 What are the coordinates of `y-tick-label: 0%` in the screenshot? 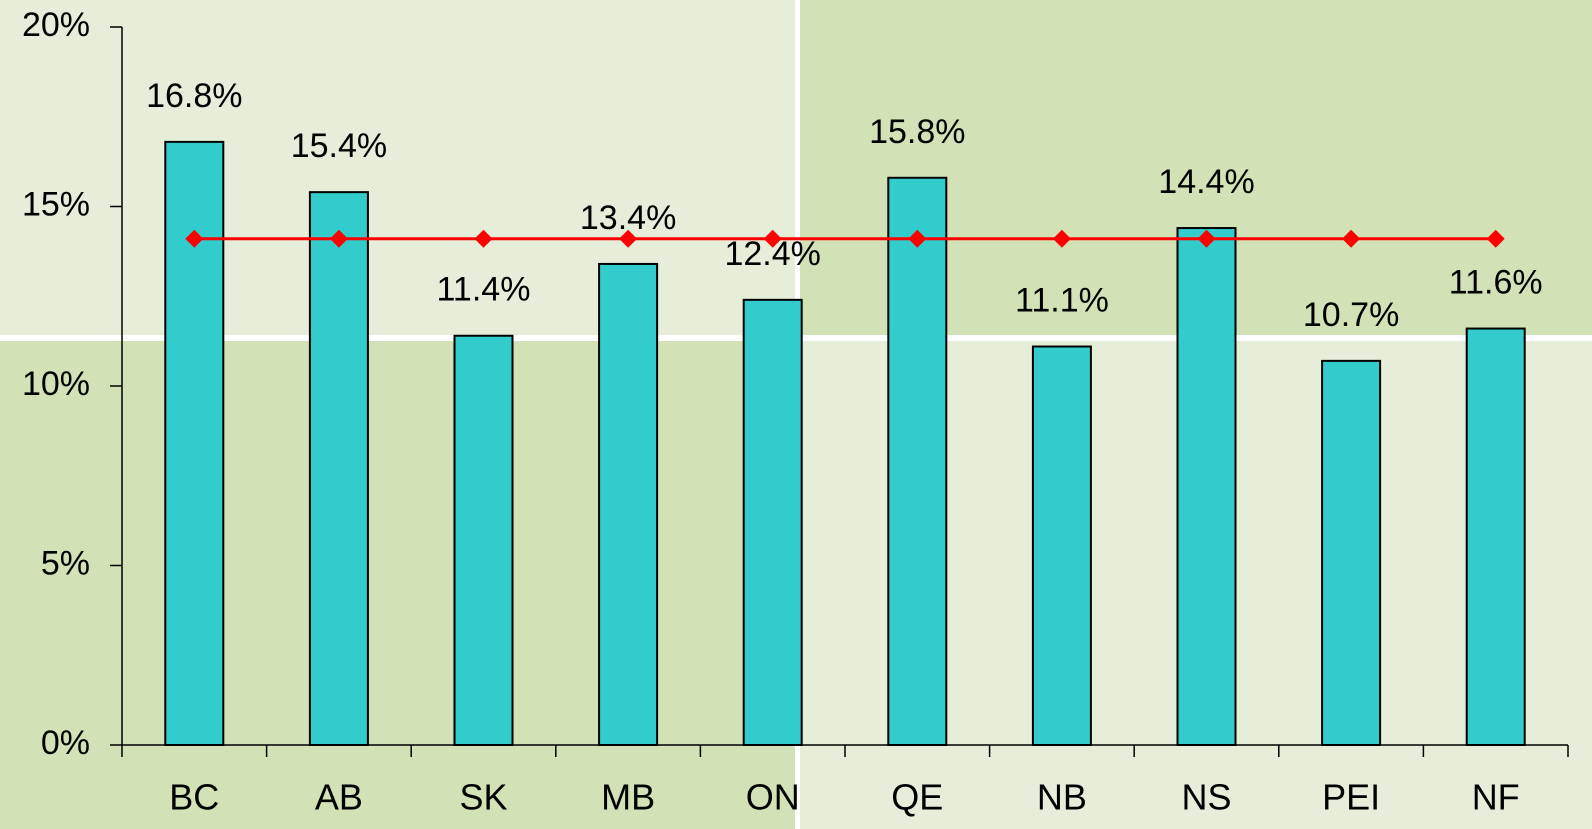 It's located at (65, 743).